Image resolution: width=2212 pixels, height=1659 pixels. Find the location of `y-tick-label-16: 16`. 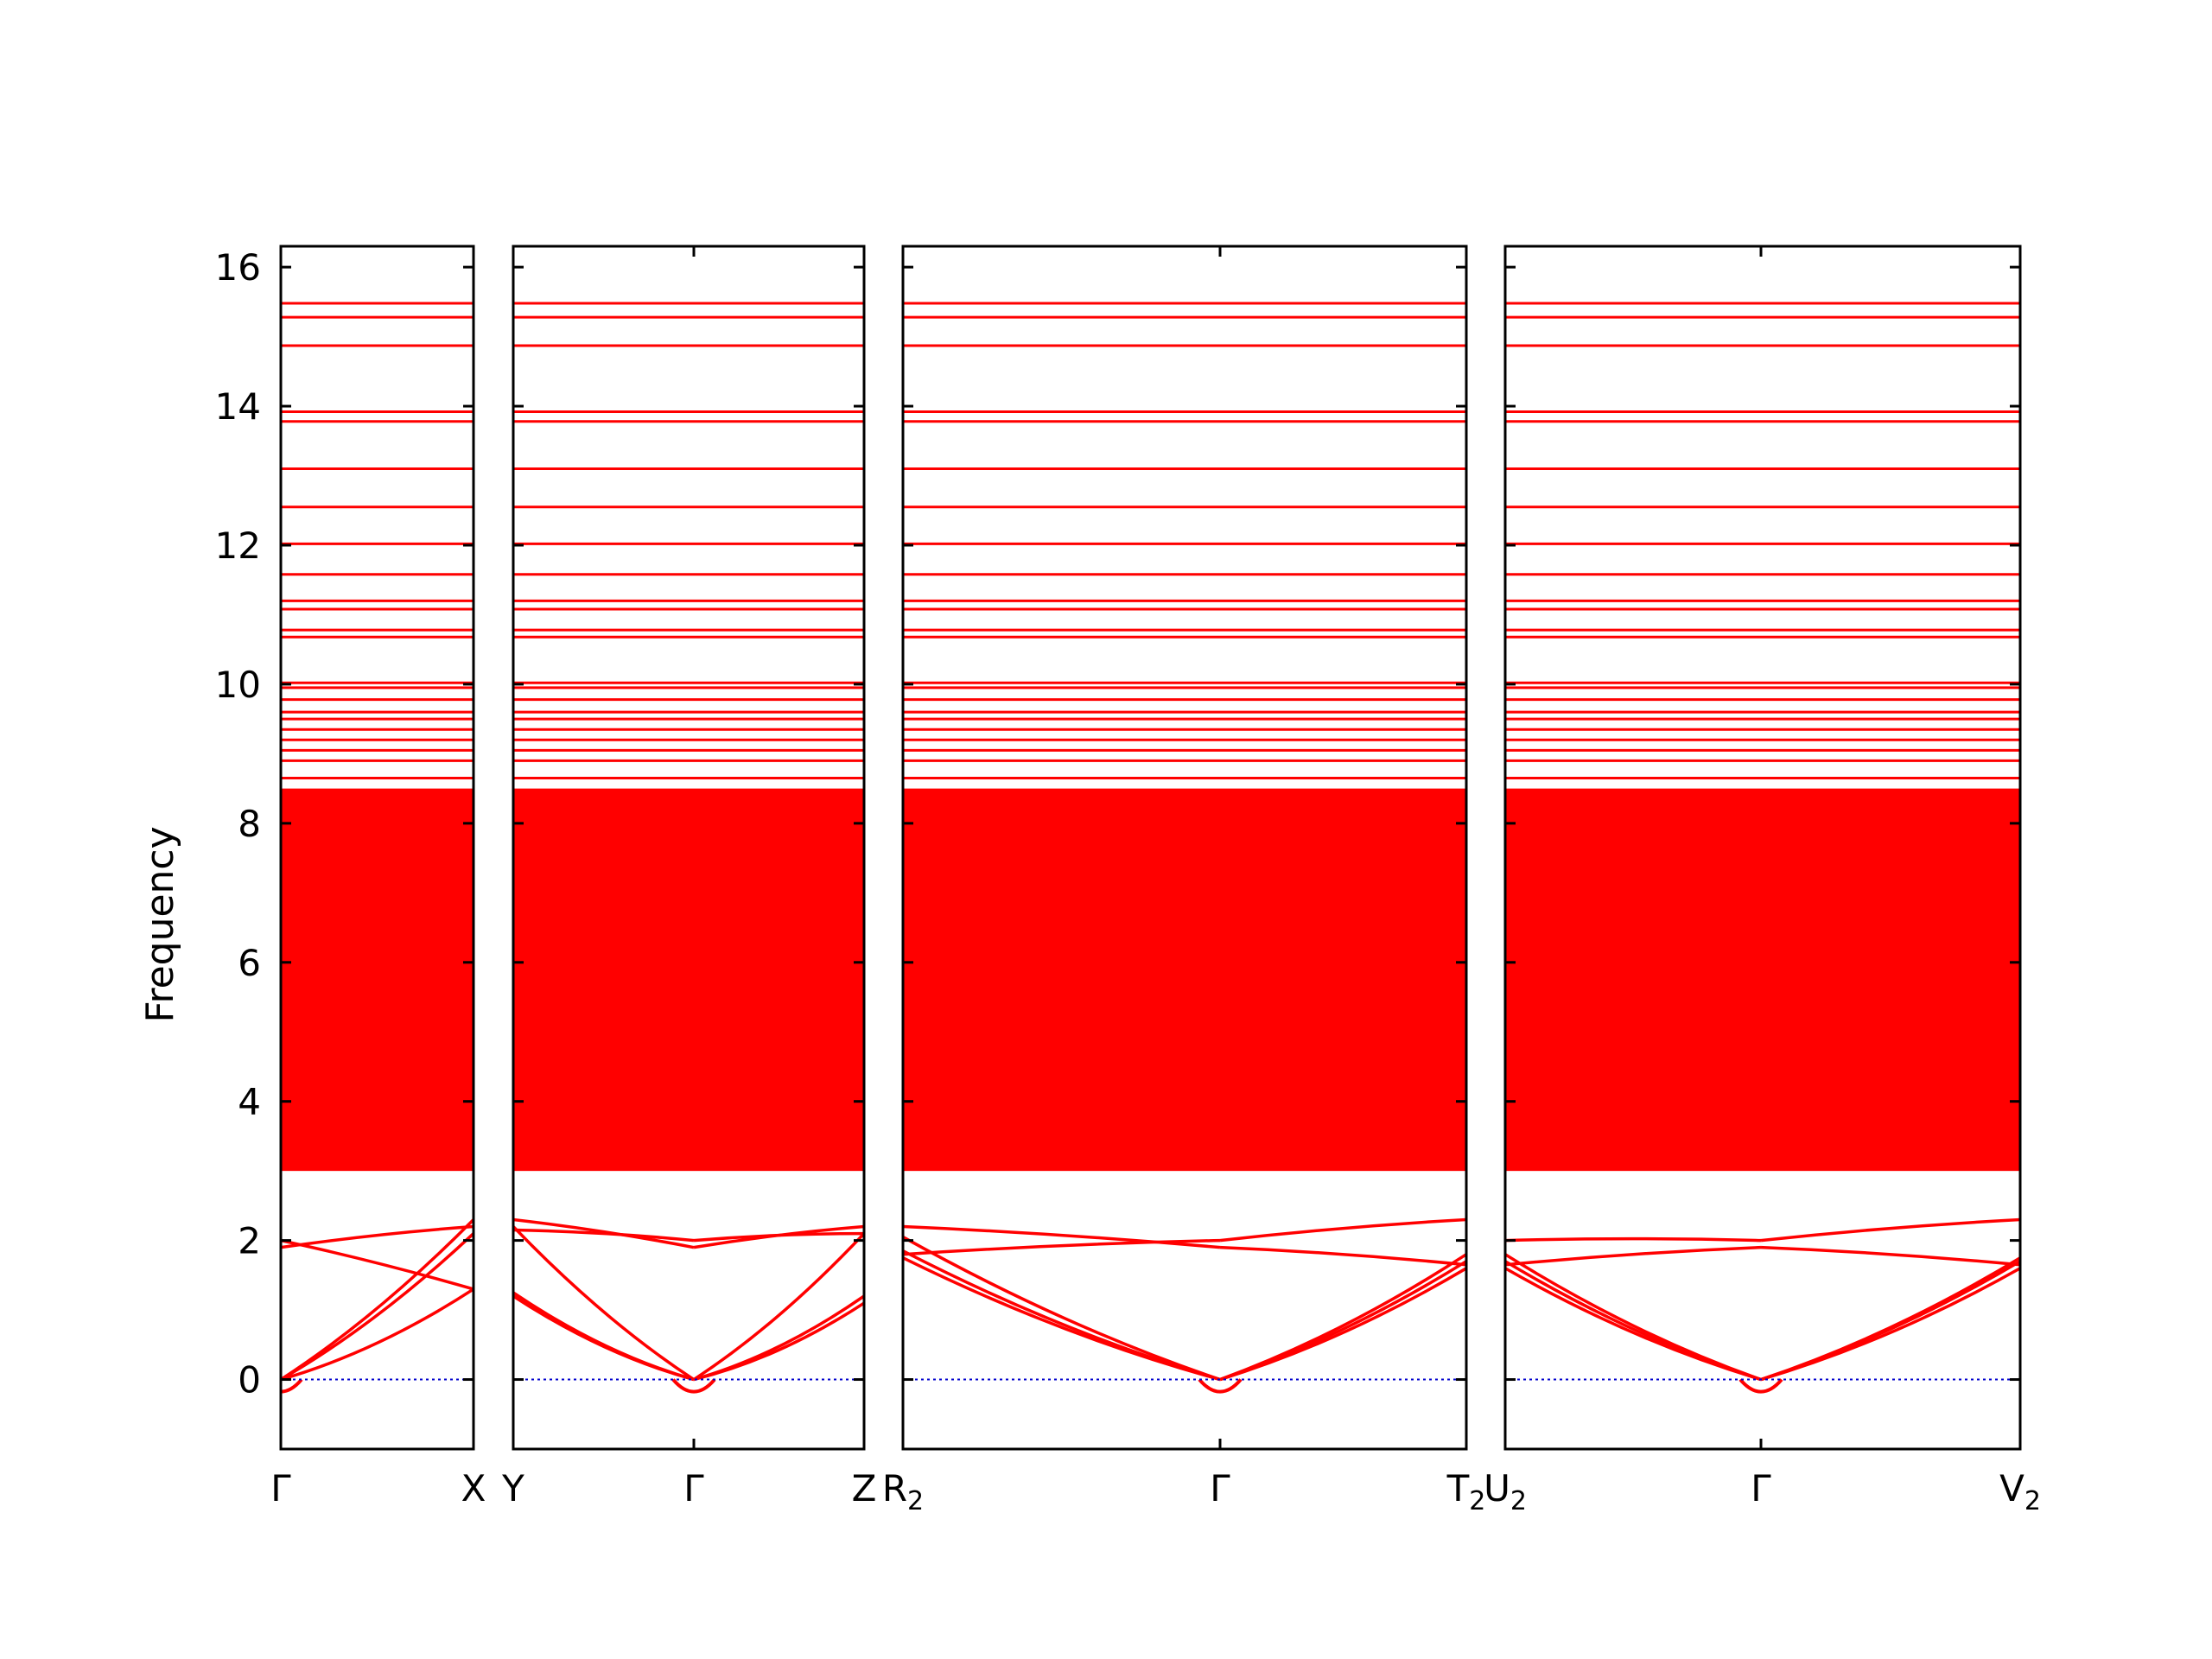

y-tick-label-16: 16 is located at coordinates (238, 267).